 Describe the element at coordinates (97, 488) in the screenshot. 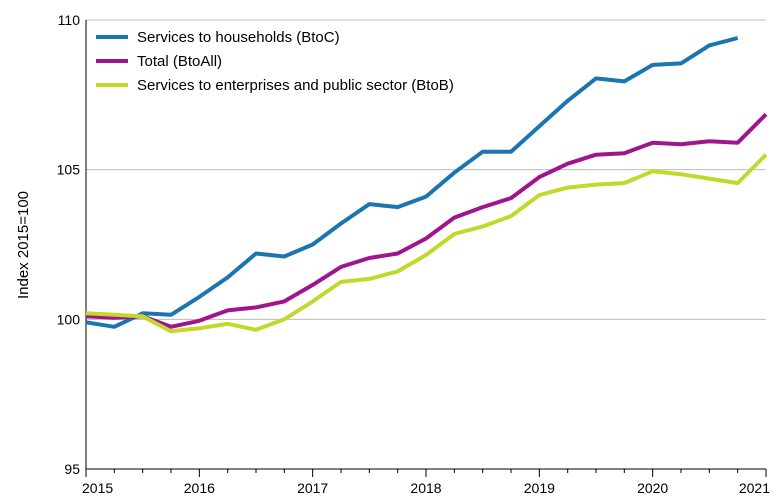

I see `x-tick-label: 2015` at that location.